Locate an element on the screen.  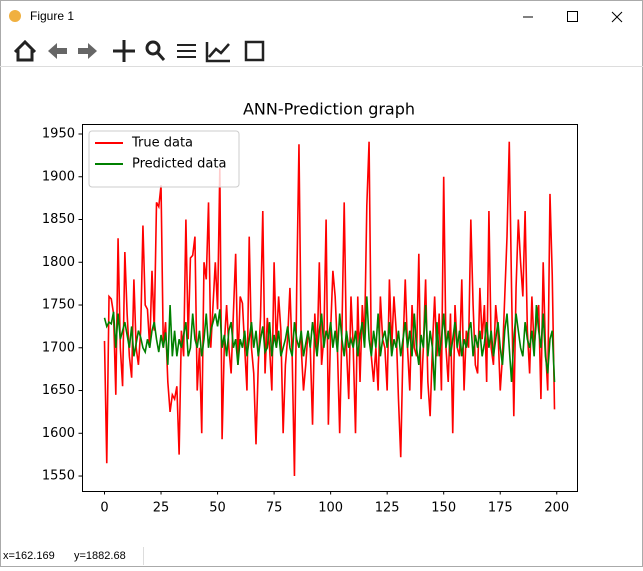
pan-button is located at coordinates (124, 51).